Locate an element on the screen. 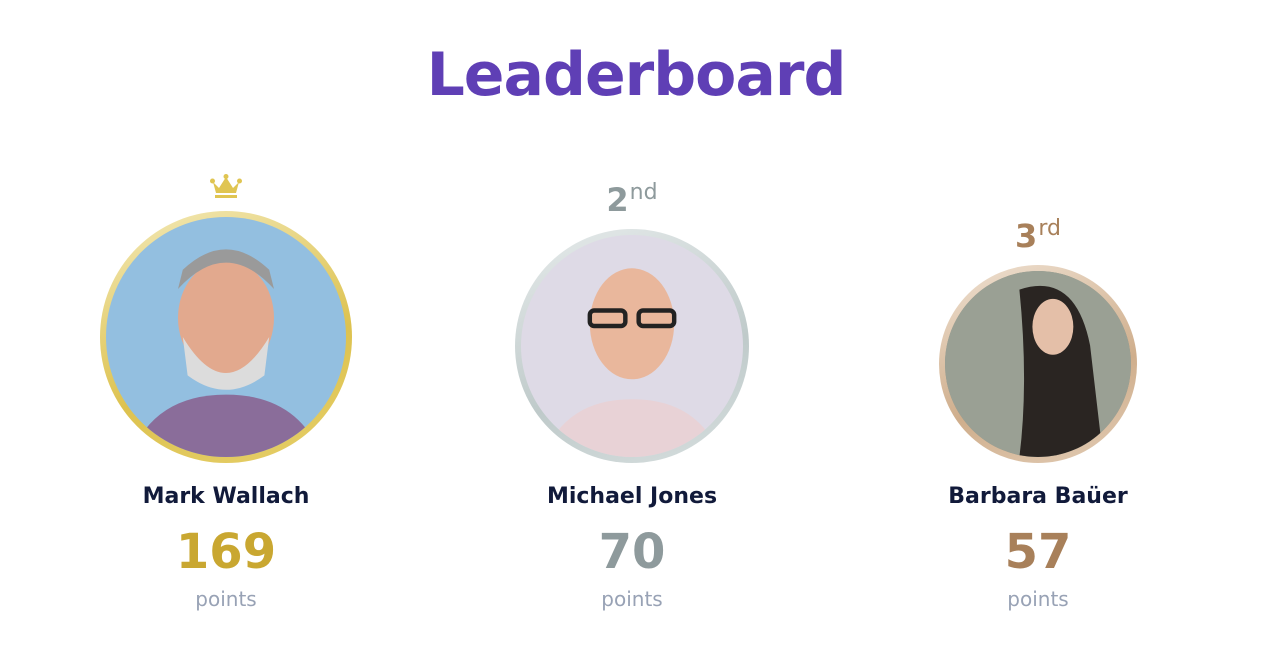 Image resolution: width=1272 pixels, height=664 pixels. player-name: Barbara Baüer is located at coordinates (1038, 496).